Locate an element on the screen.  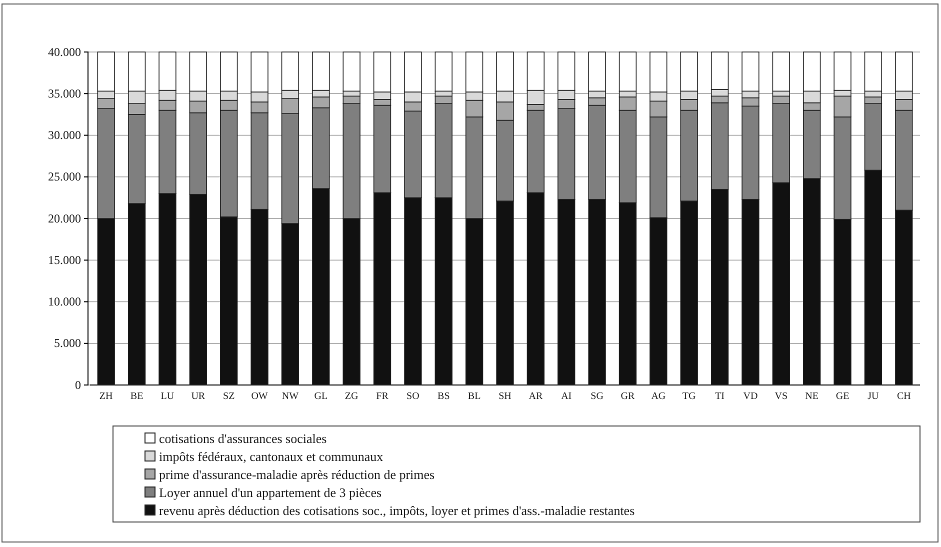
y-tick-label: 5.000 is located at coordinates (67, 343).